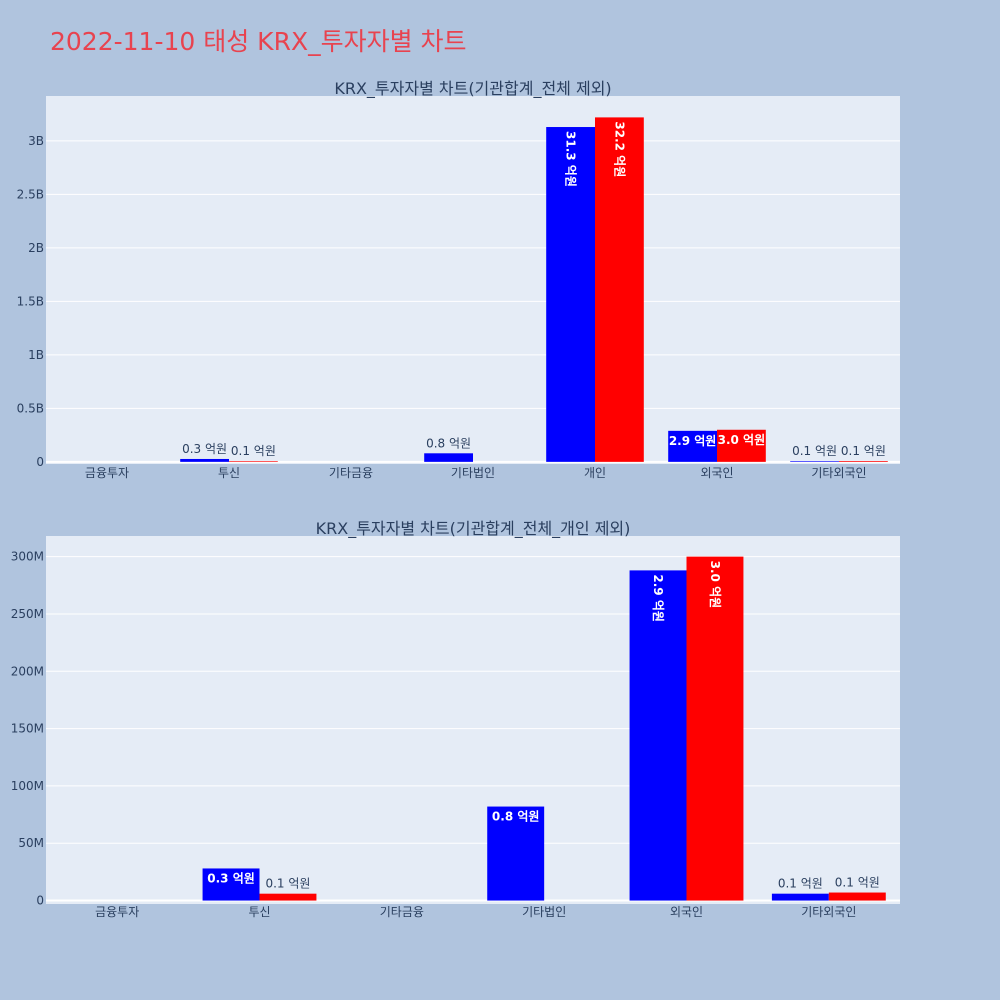  What do you see at coordinates (571, 159) in the screenshot?
I see `data-label: 31.3 억원` at bounding box center [571, 159].